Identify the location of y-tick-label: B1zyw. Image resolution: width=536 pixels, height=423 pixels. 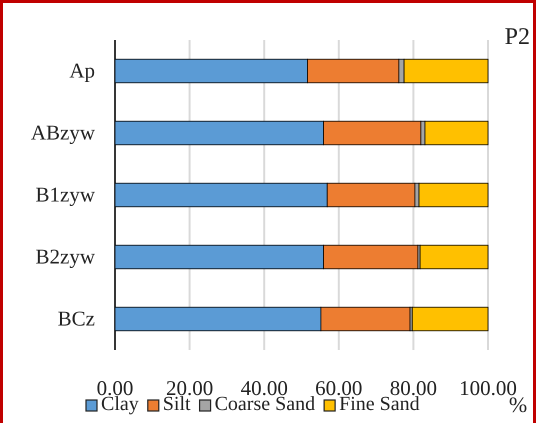
(66, 194).